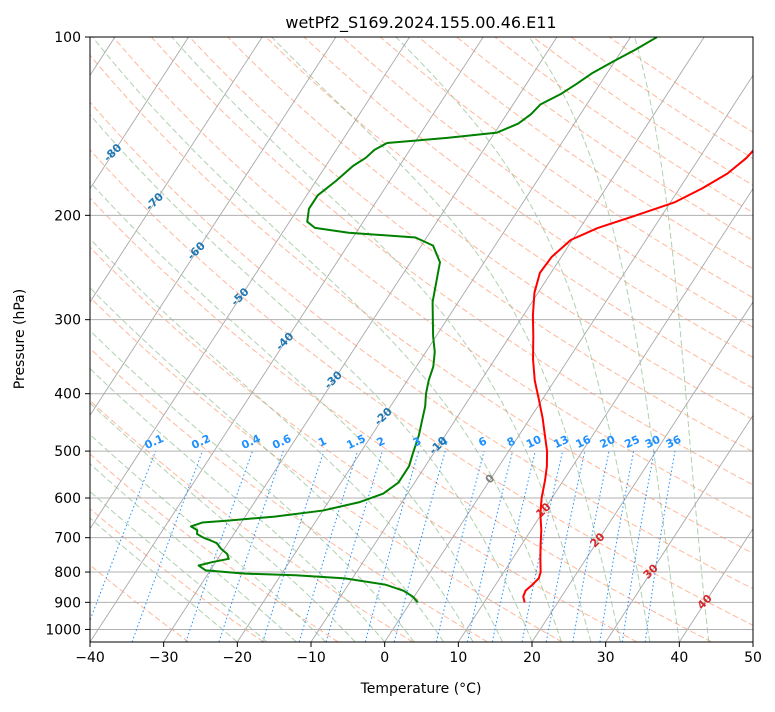 The height and width of the screenshot is (712, 775). Describe the element at coordinates (164, 658) in the screenshot. I see `x-tick-label: −30` at that location.